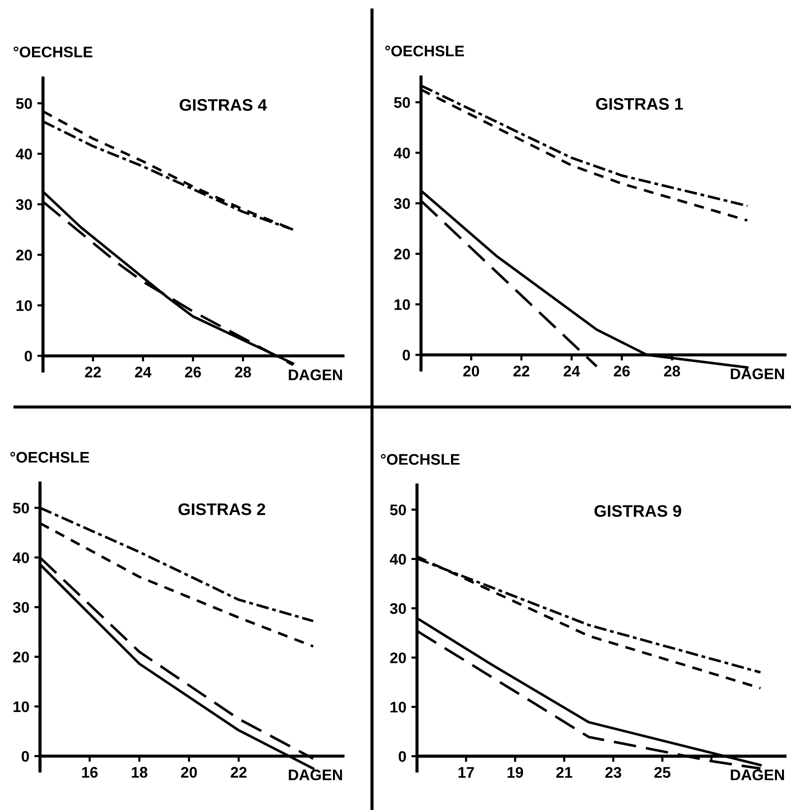 The image size is (791, 810). What do you see at coordinates (639, 104) in the screenshot?
I see `text: GISTRAS 1` at bounding box center [639, 104].